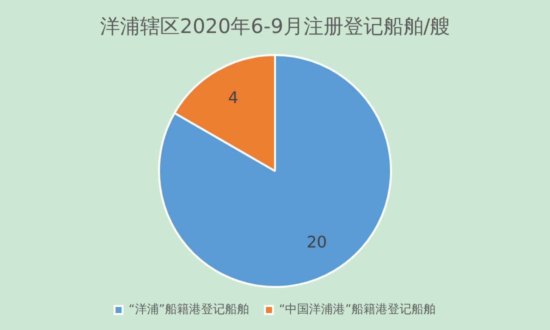 This screenshot has width=550, height=330. I want to click on chart-title: 洋浦辖区2020年6-9月注册登记船舶/艘, so click(275, 26).